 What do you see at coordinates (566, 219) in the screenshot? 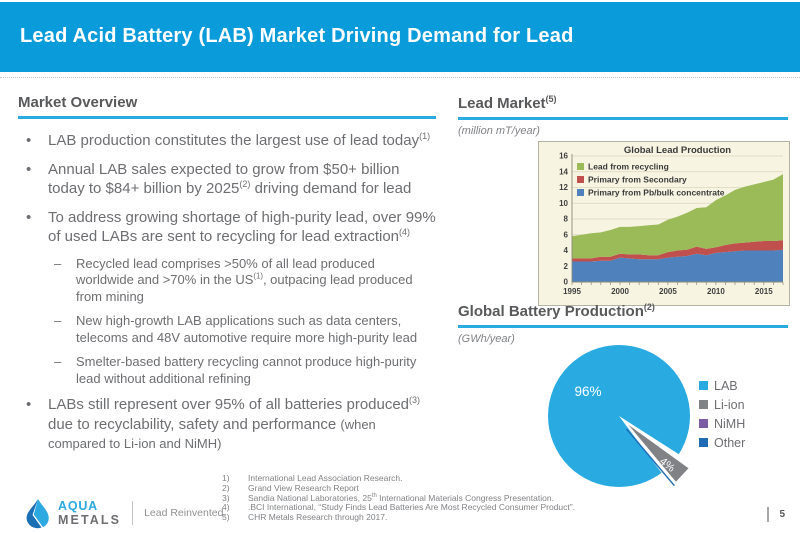
I see `svg-text: 8` at bounding box center [566, 219].